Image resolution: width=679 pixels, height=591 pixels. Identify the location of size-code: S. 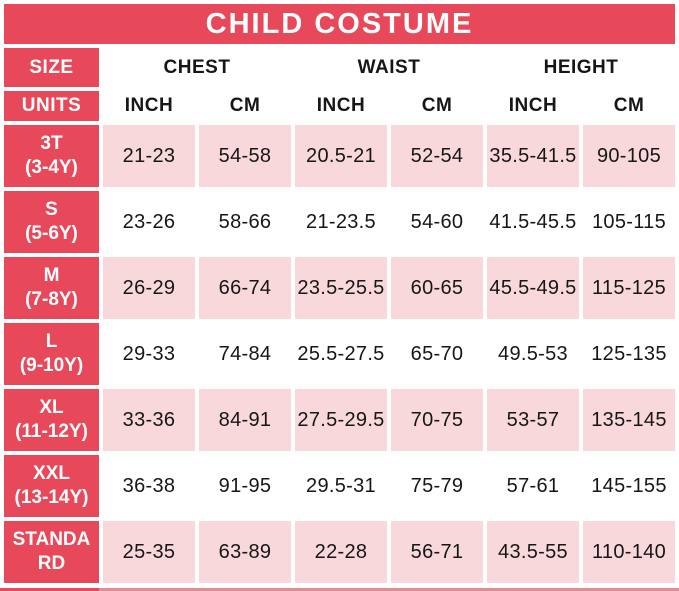
(51, 210).